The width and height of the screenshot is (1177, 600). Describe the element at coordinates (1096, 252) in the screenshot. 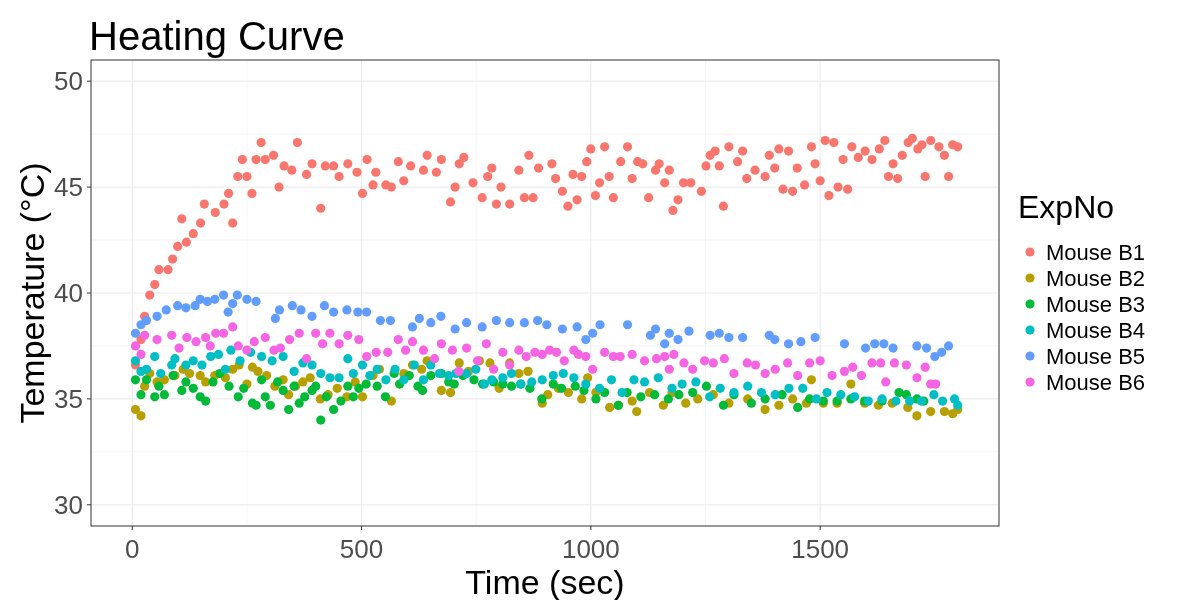

I see `legend-label: Mouse B1` at that location.